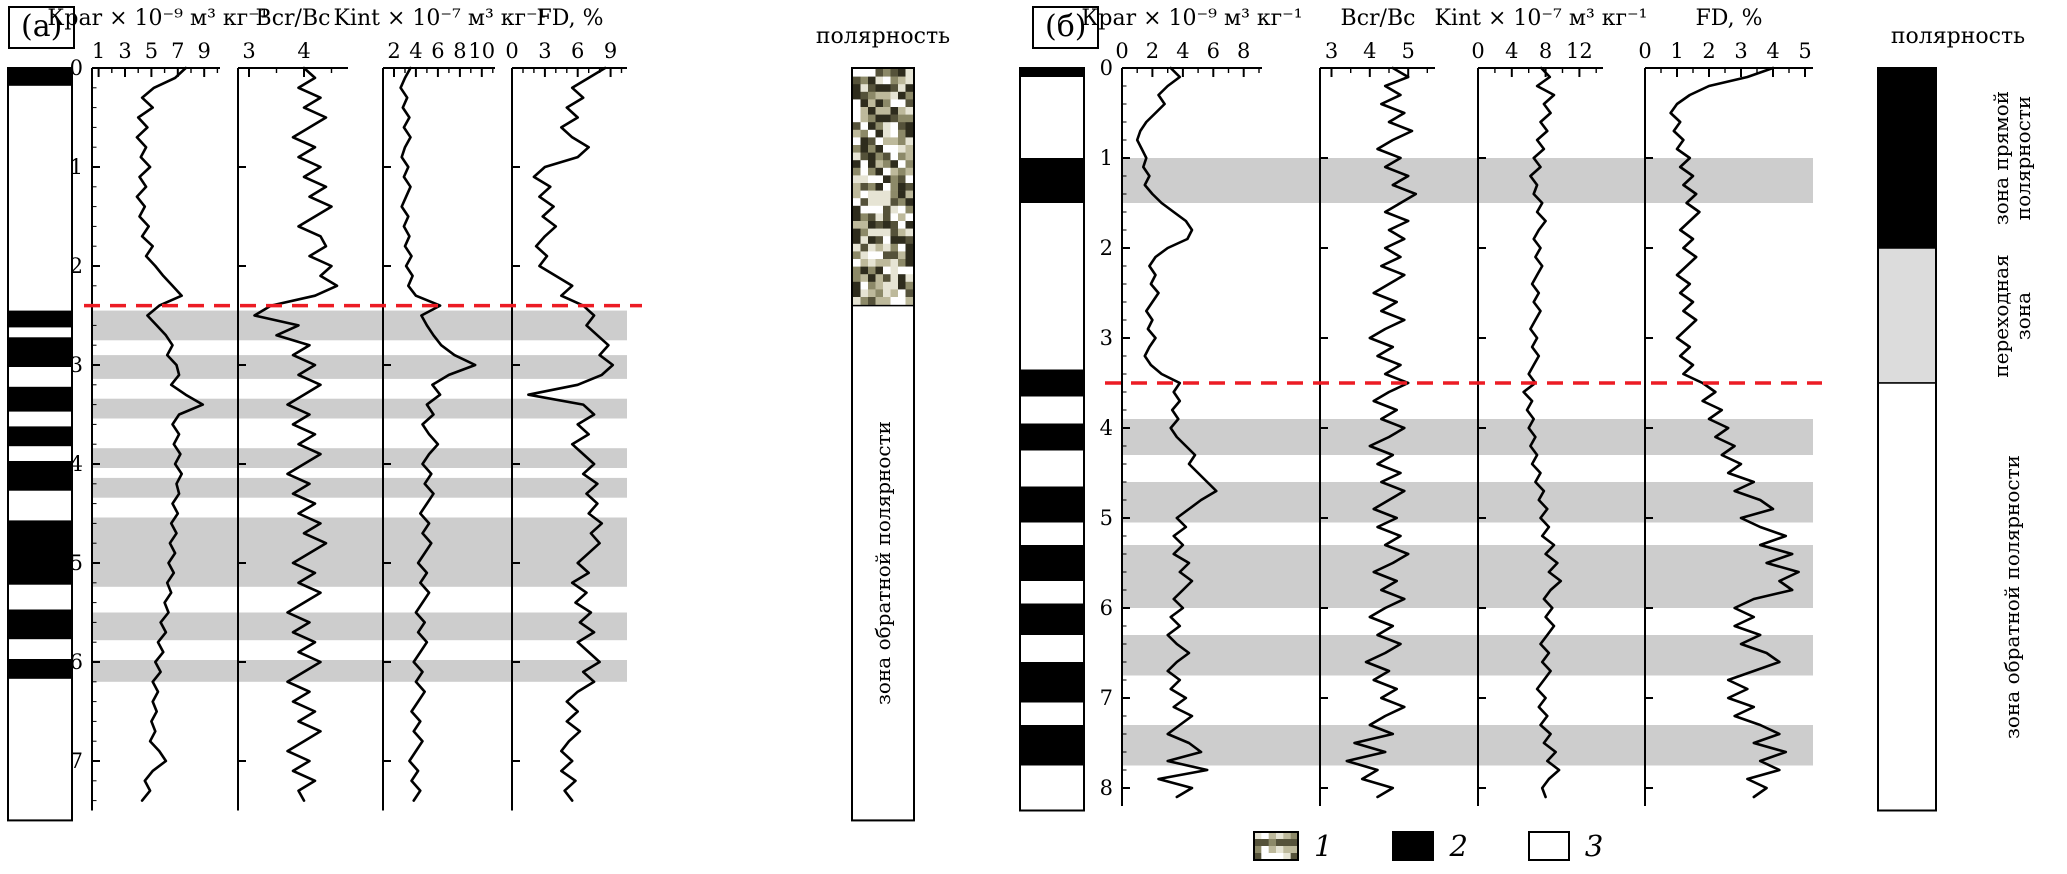  Describe the element at coordinates (1066, 27) in the screenshot. I see `panel-b-label: (б)` at that location.